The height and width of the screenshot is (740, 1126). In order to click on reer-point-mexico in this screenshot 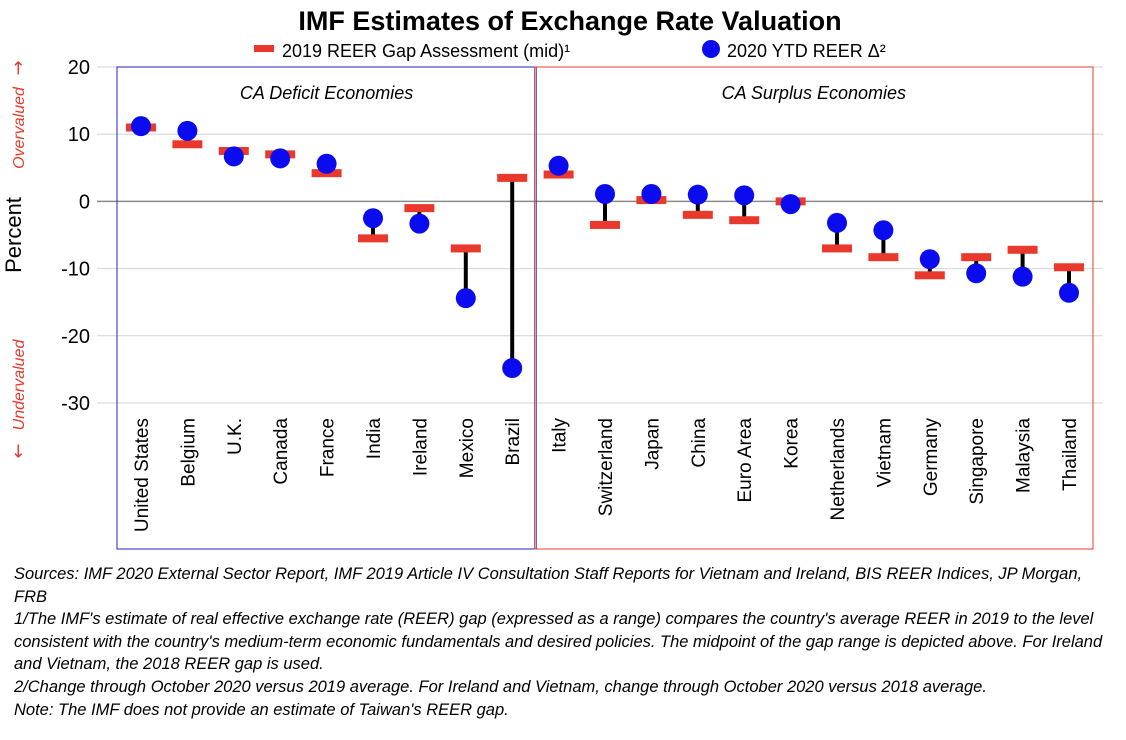, I will do `click(465, 298)`.